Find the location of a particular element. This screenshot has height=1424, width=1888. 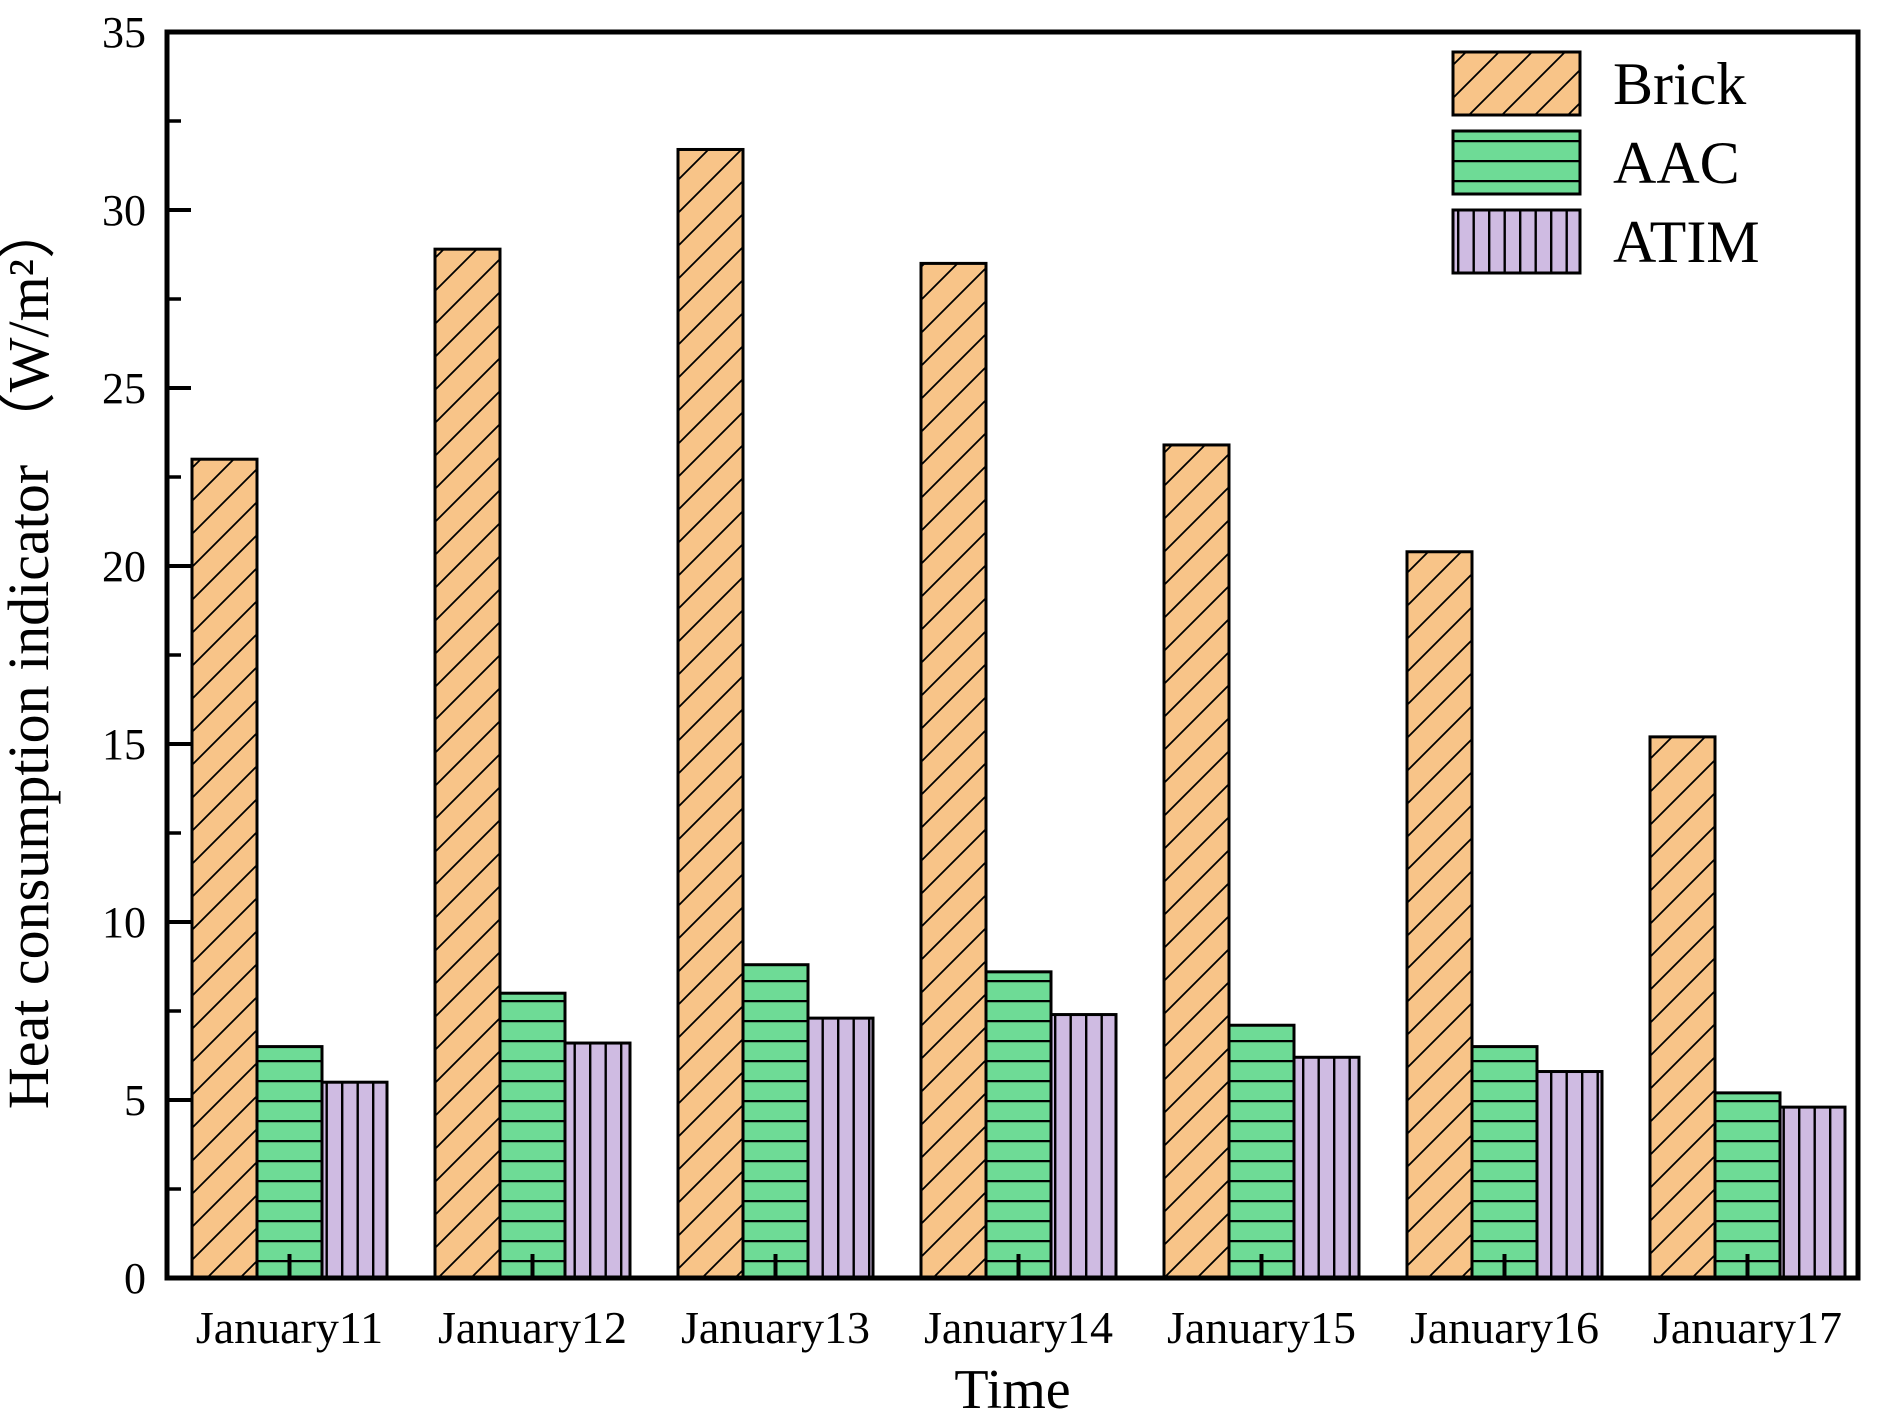

y-tick-label: 10 is located at coordinates (124, 922).